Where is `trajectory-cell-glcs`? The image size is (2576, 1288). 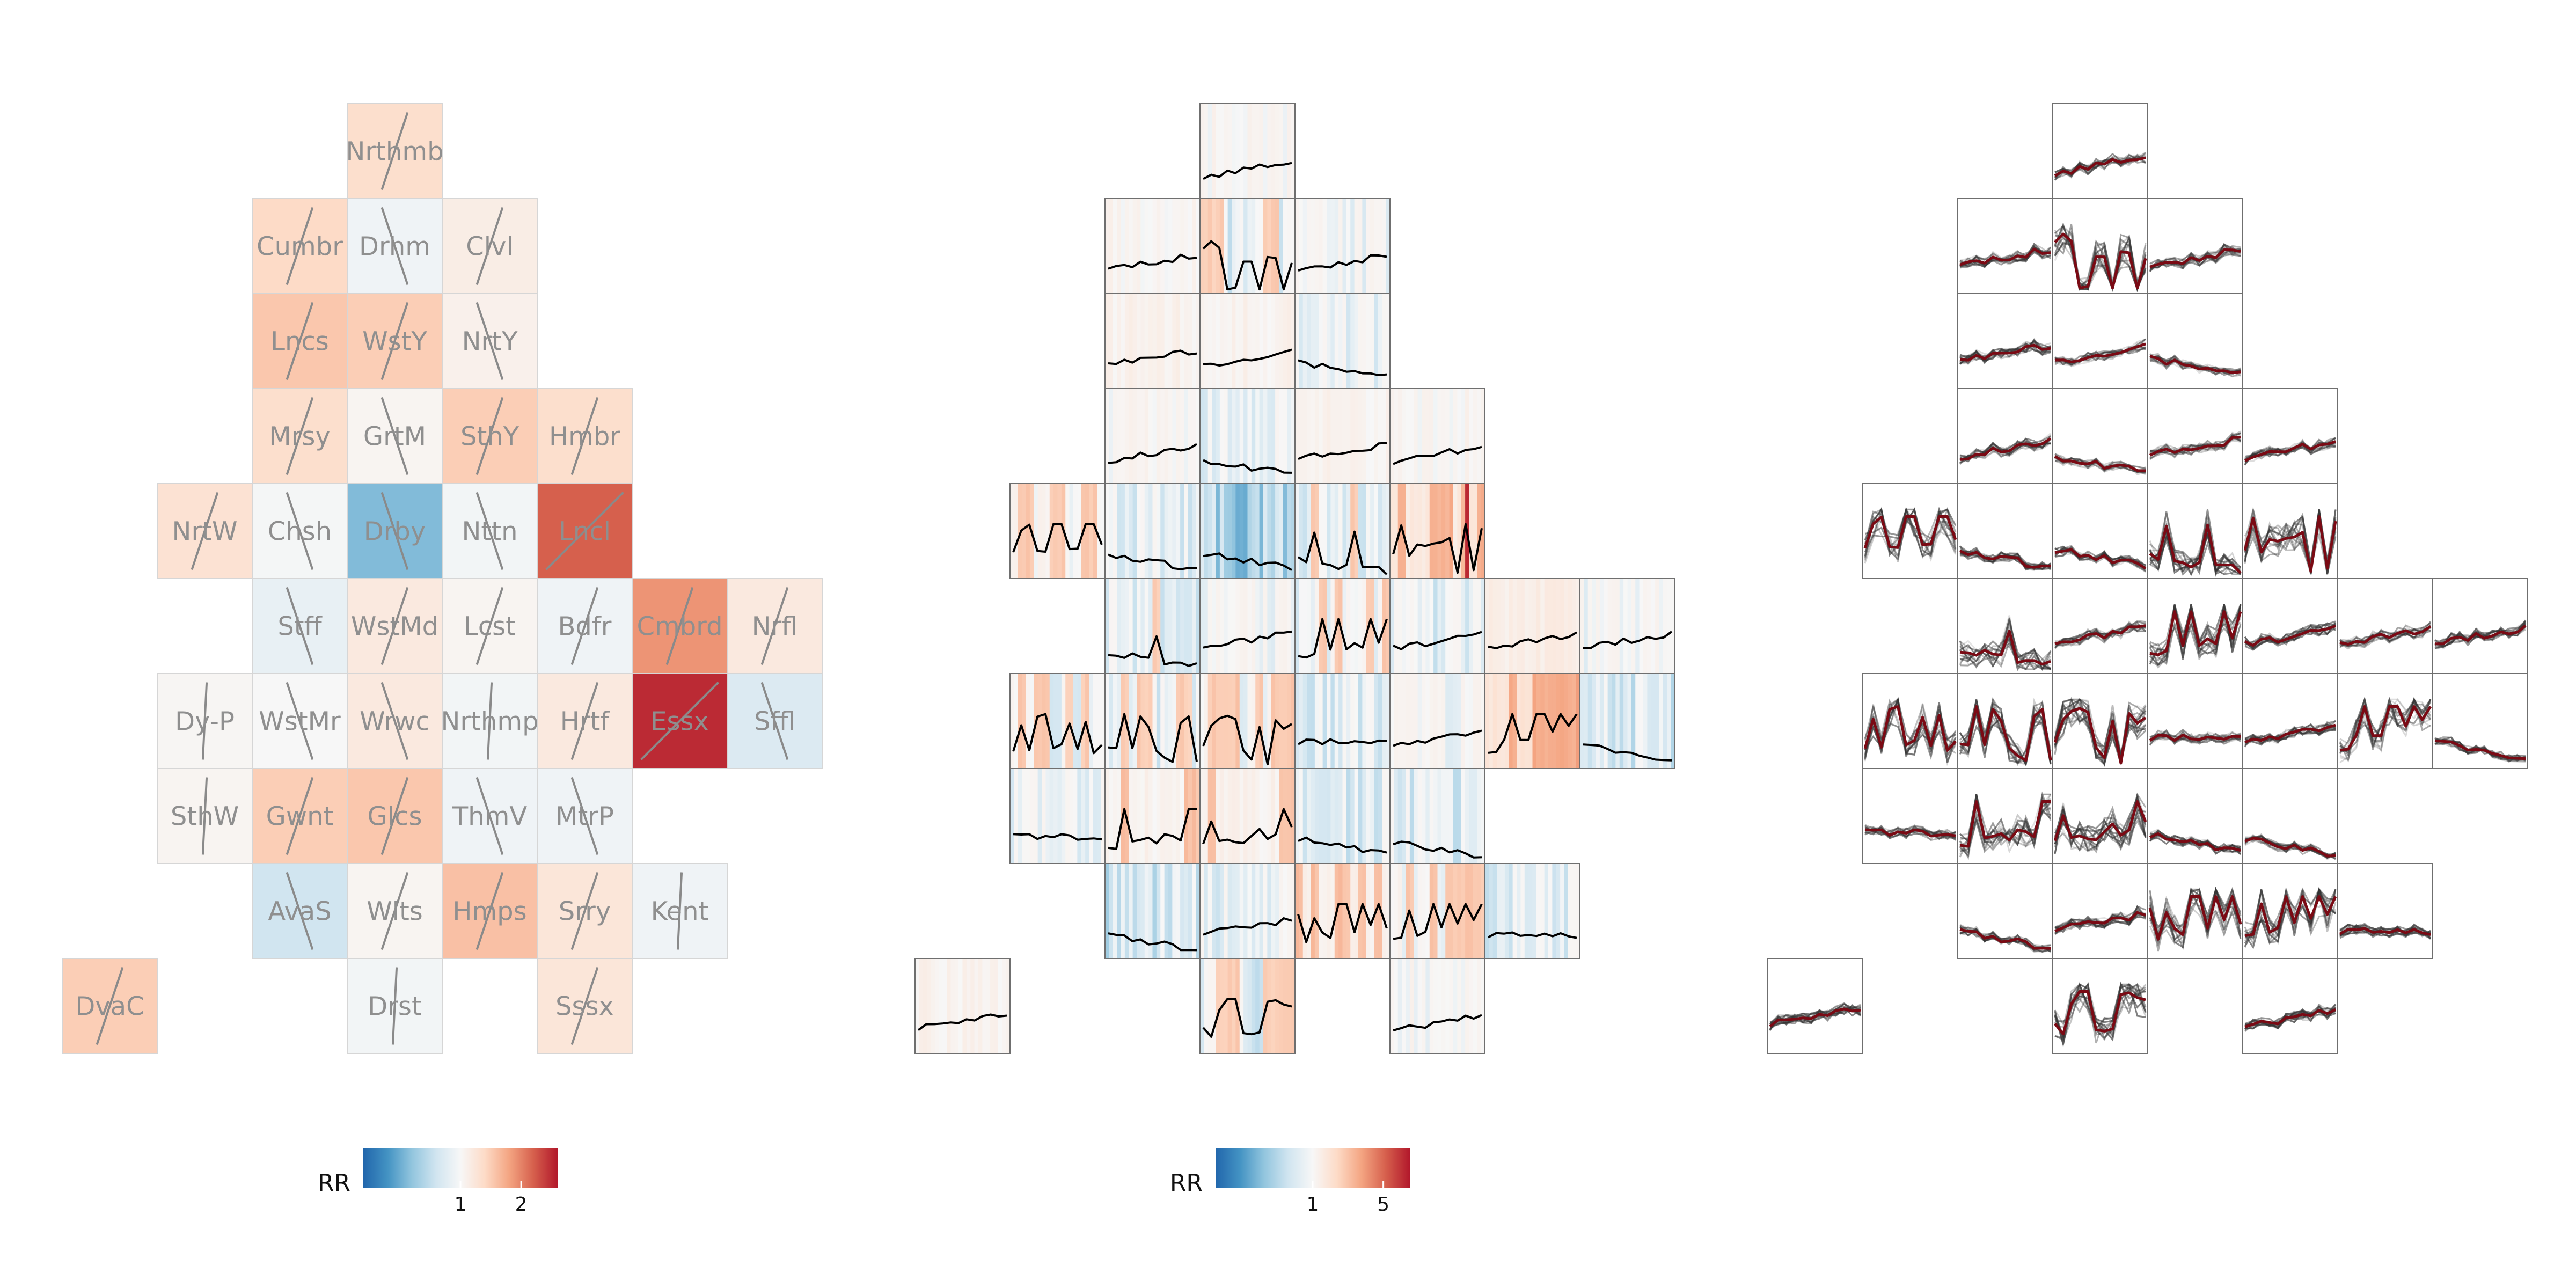
trajectory-cell-glcs is located at coordinates (2100, 816).